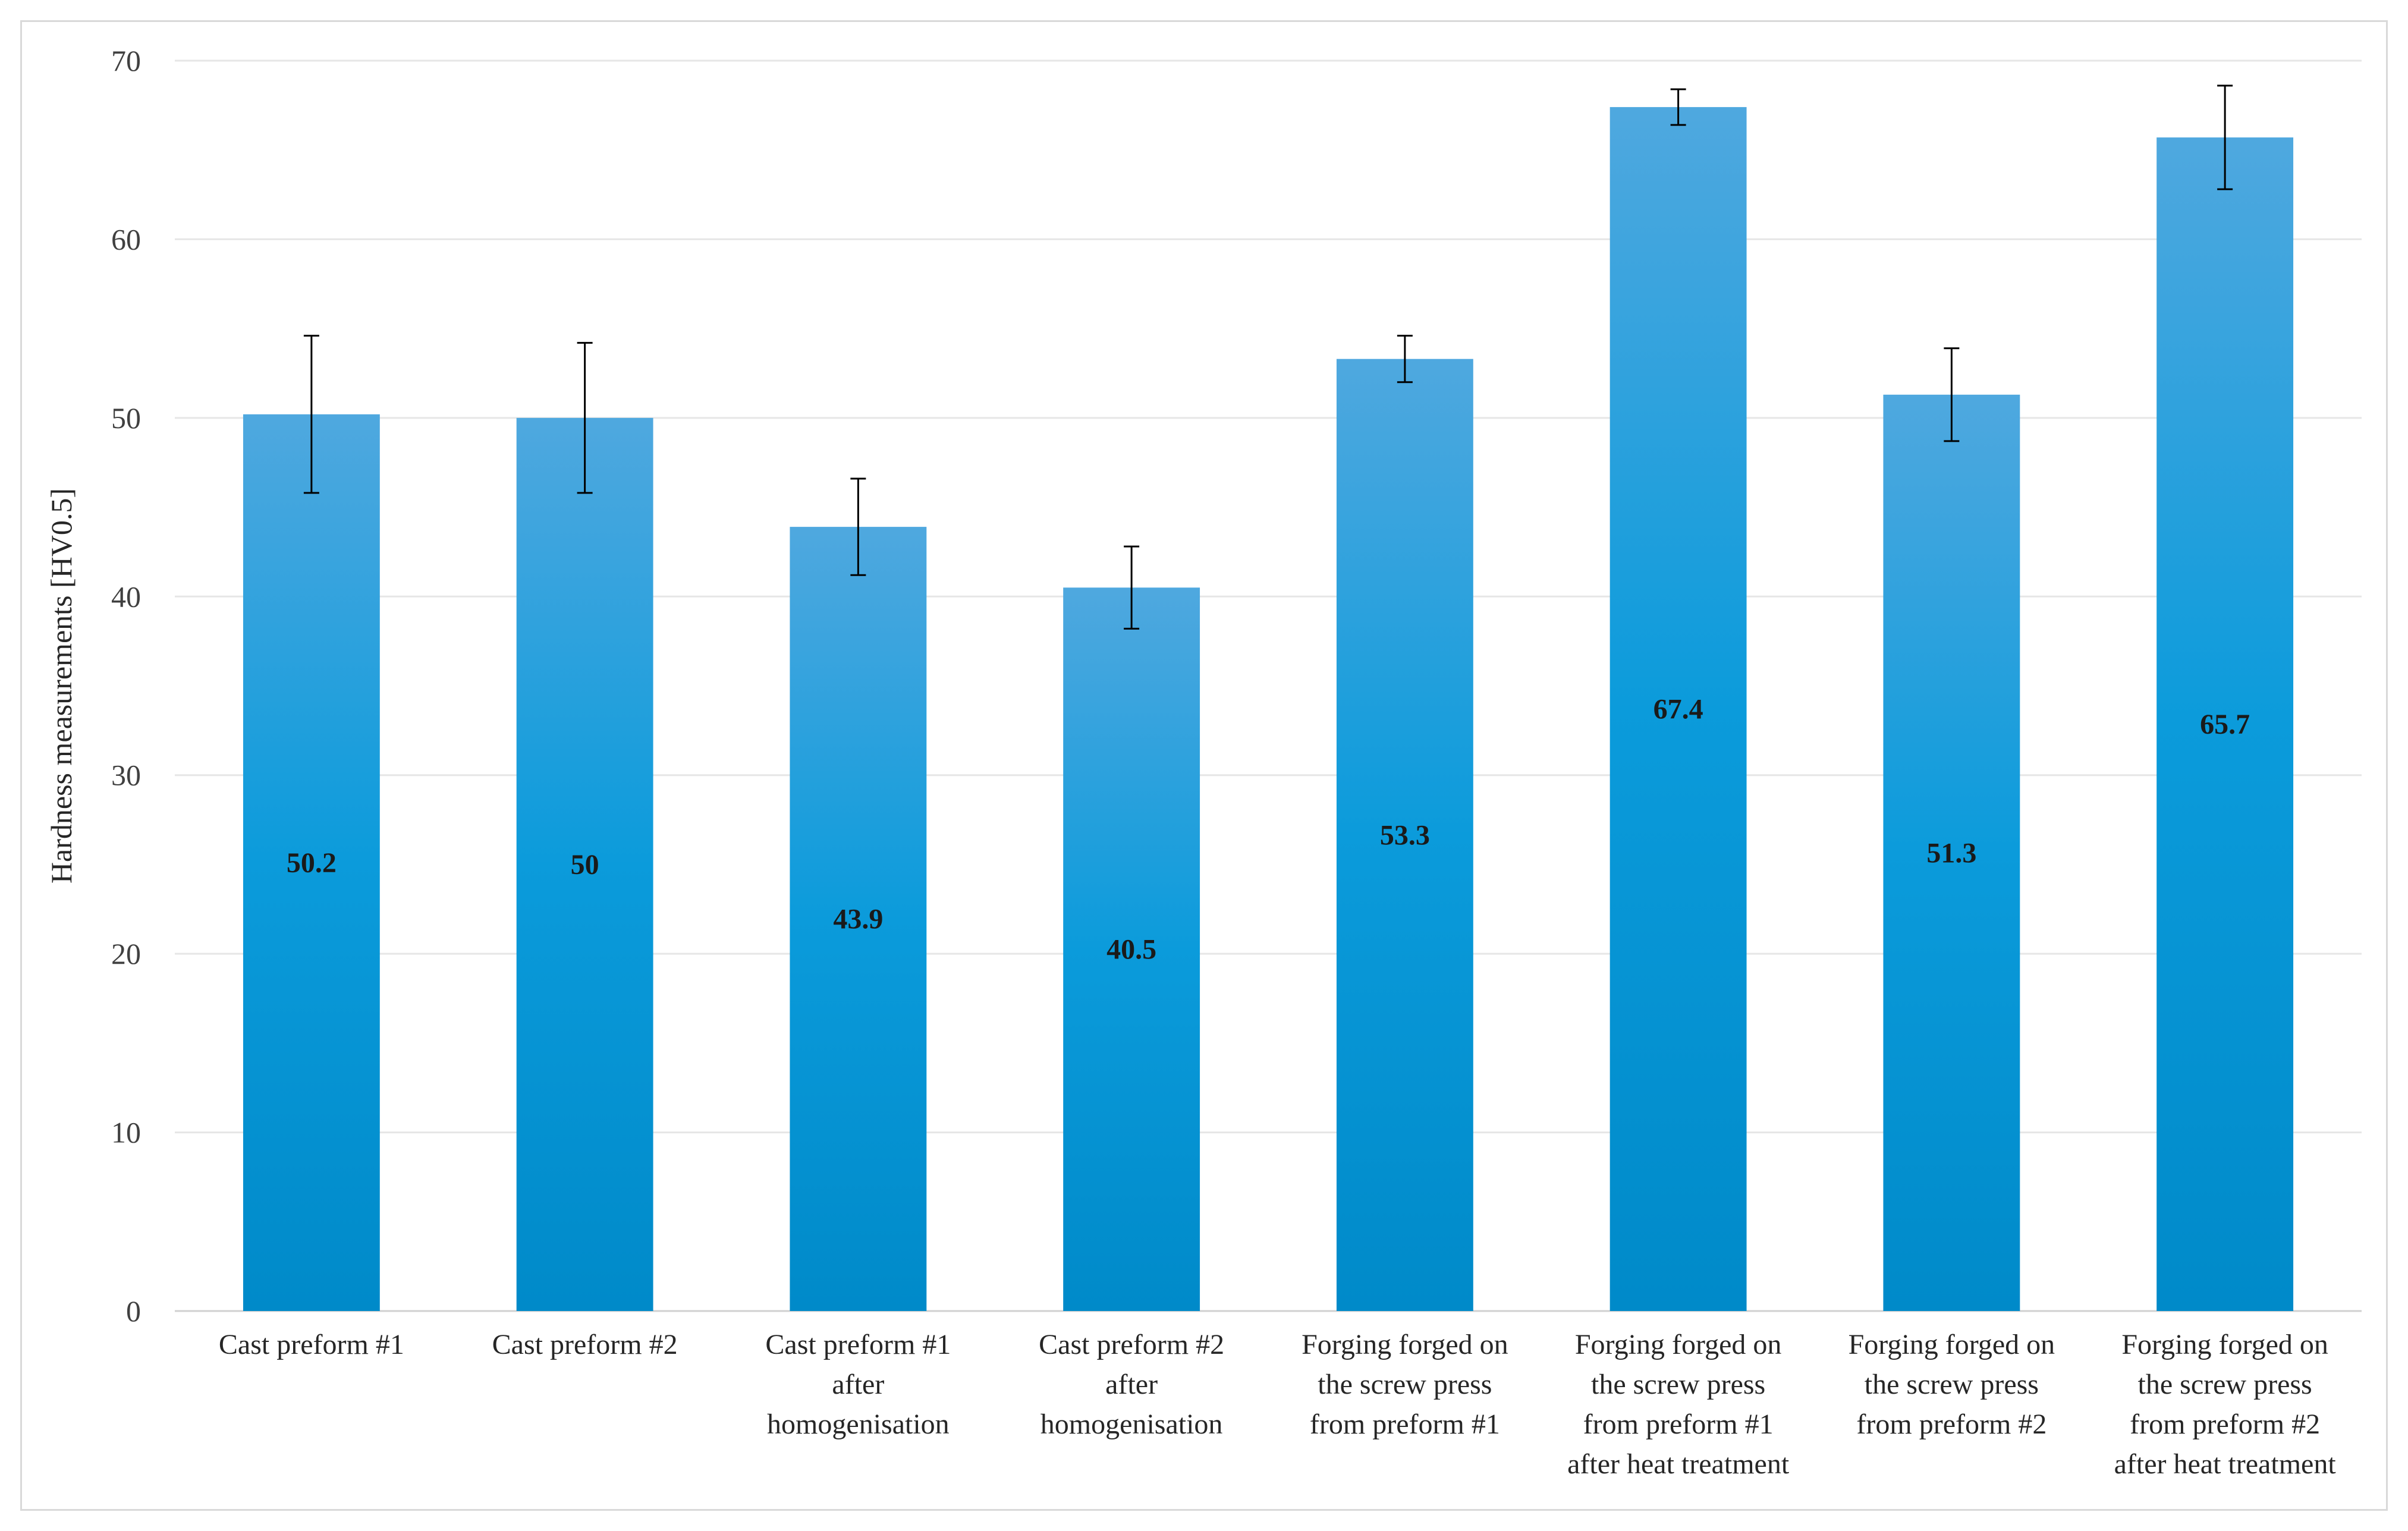  I want to click on y-axis-title: Hardness measurements [HV0.5], so click(61, 686).